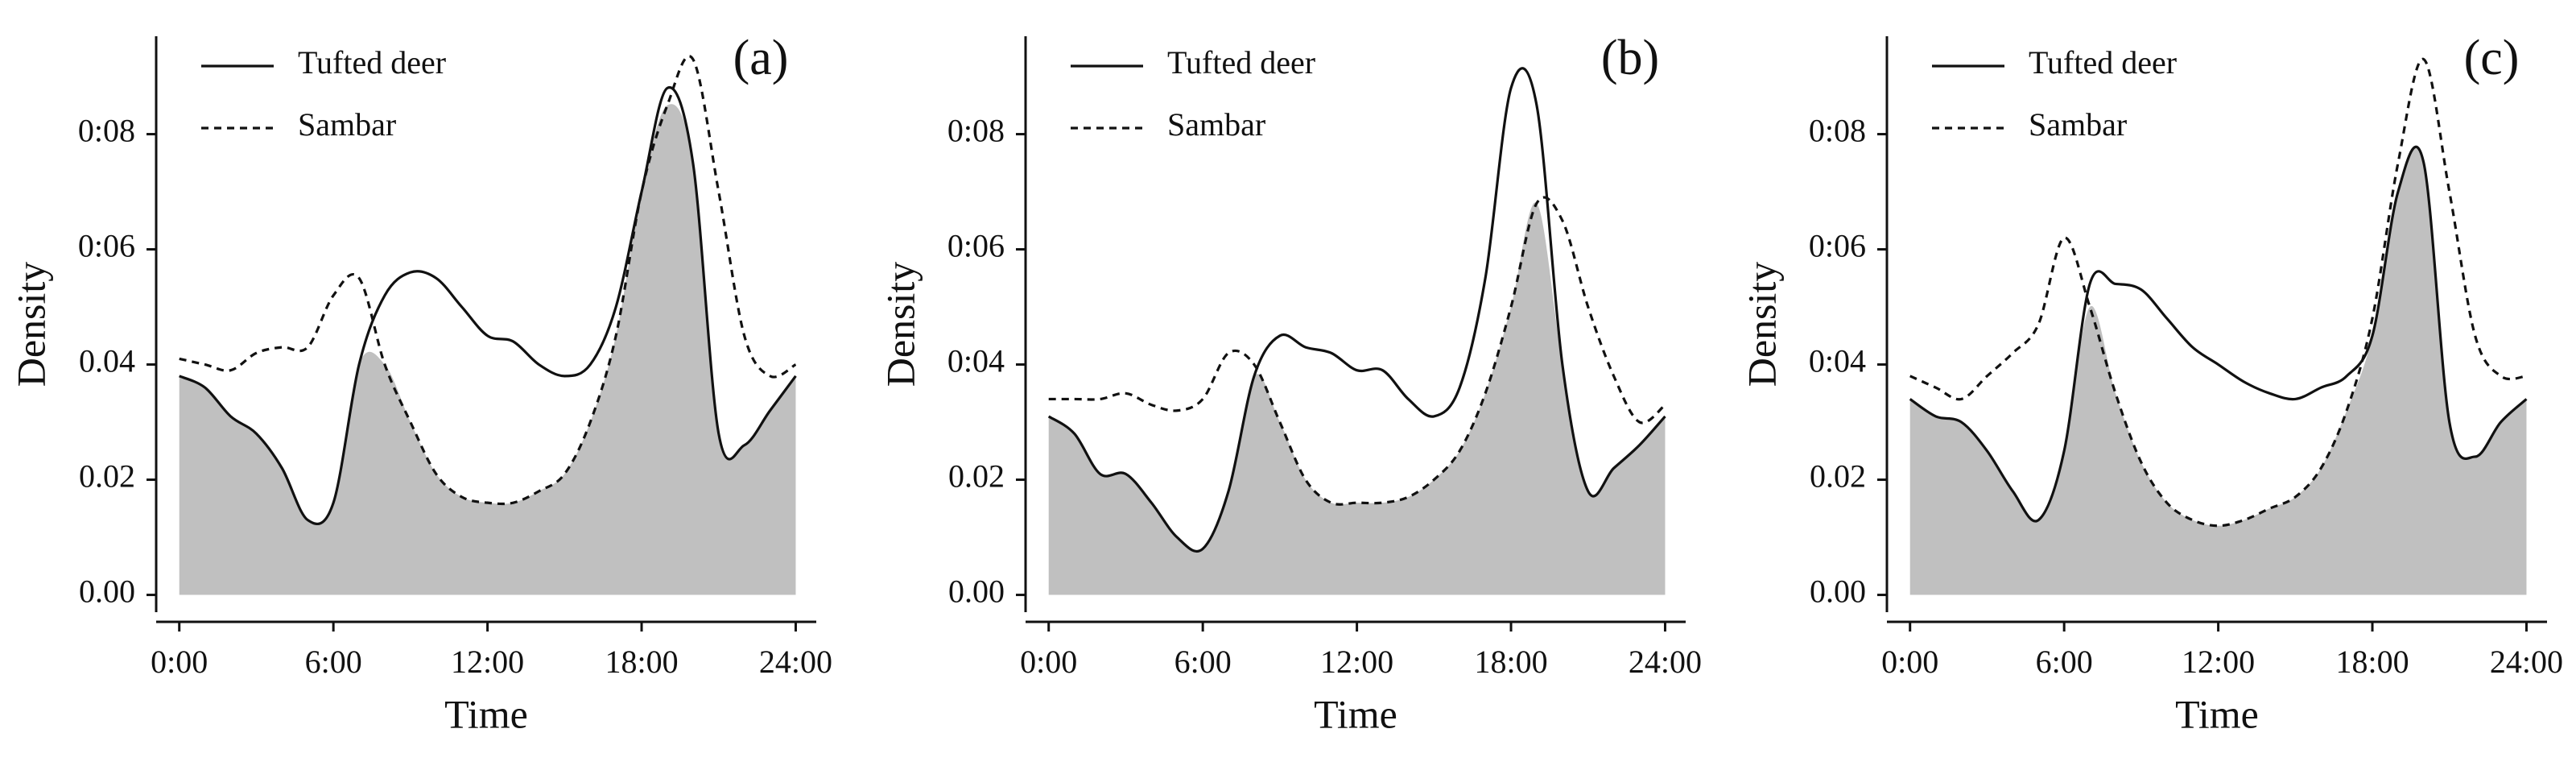 This screenshot has width=2576, height=762. I want to click on panel-label: (b), so click(1630, 58).